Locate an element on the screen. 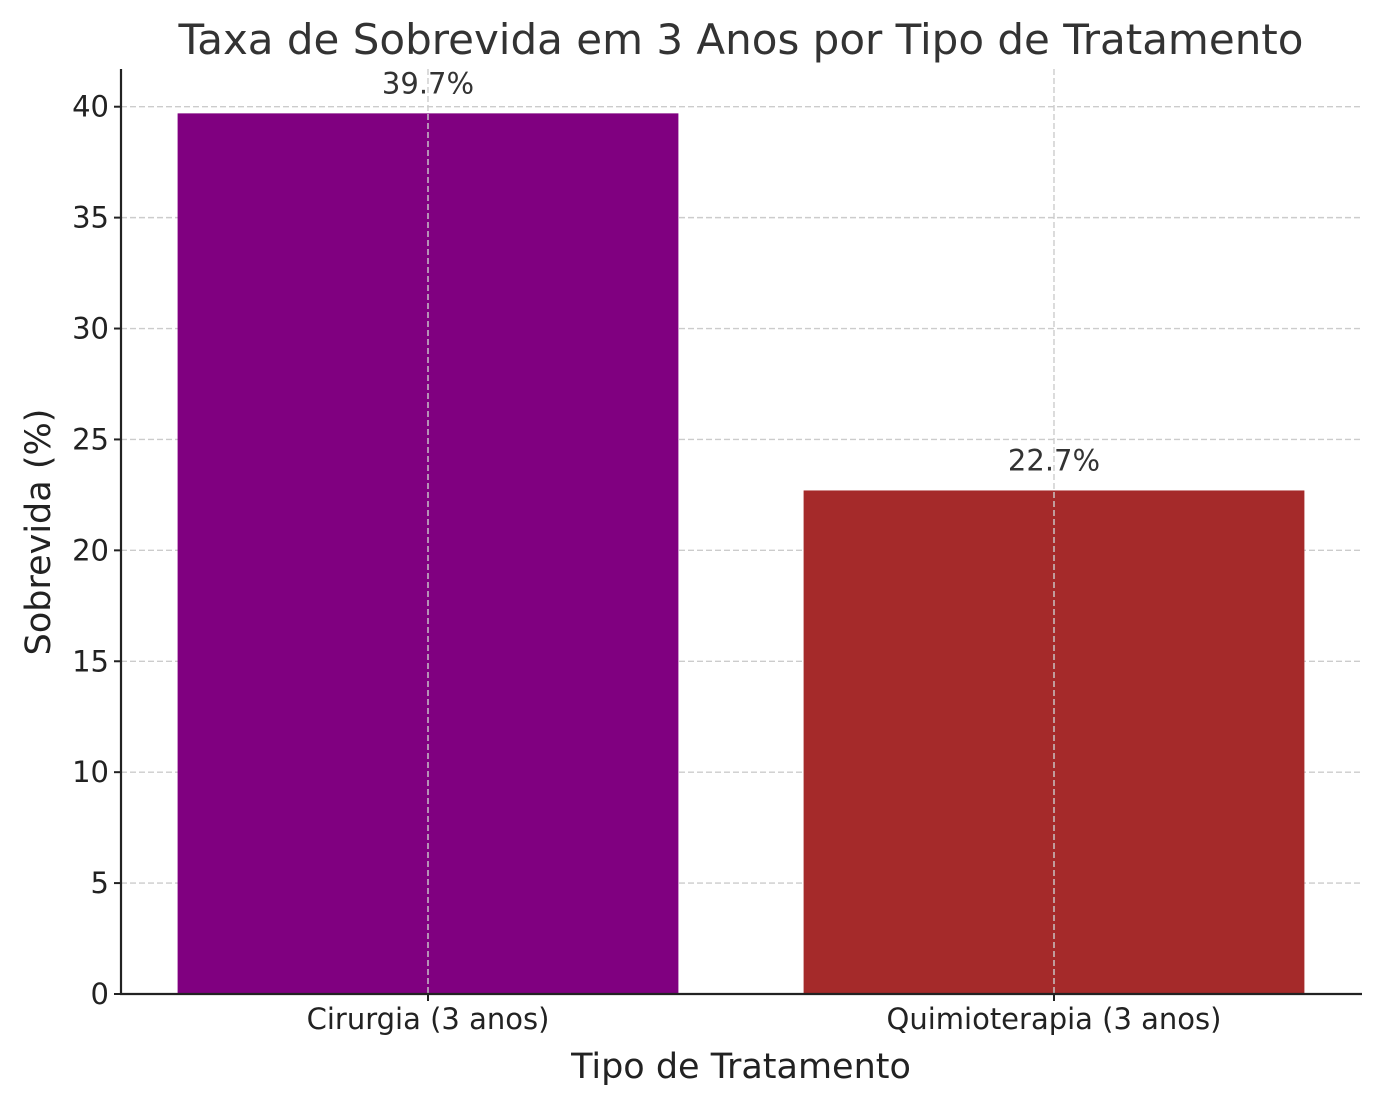 Image resolution: width=1381 pixels, height=1106 pixels. y-tick-label: 10 is located at coordinates (90, 772).